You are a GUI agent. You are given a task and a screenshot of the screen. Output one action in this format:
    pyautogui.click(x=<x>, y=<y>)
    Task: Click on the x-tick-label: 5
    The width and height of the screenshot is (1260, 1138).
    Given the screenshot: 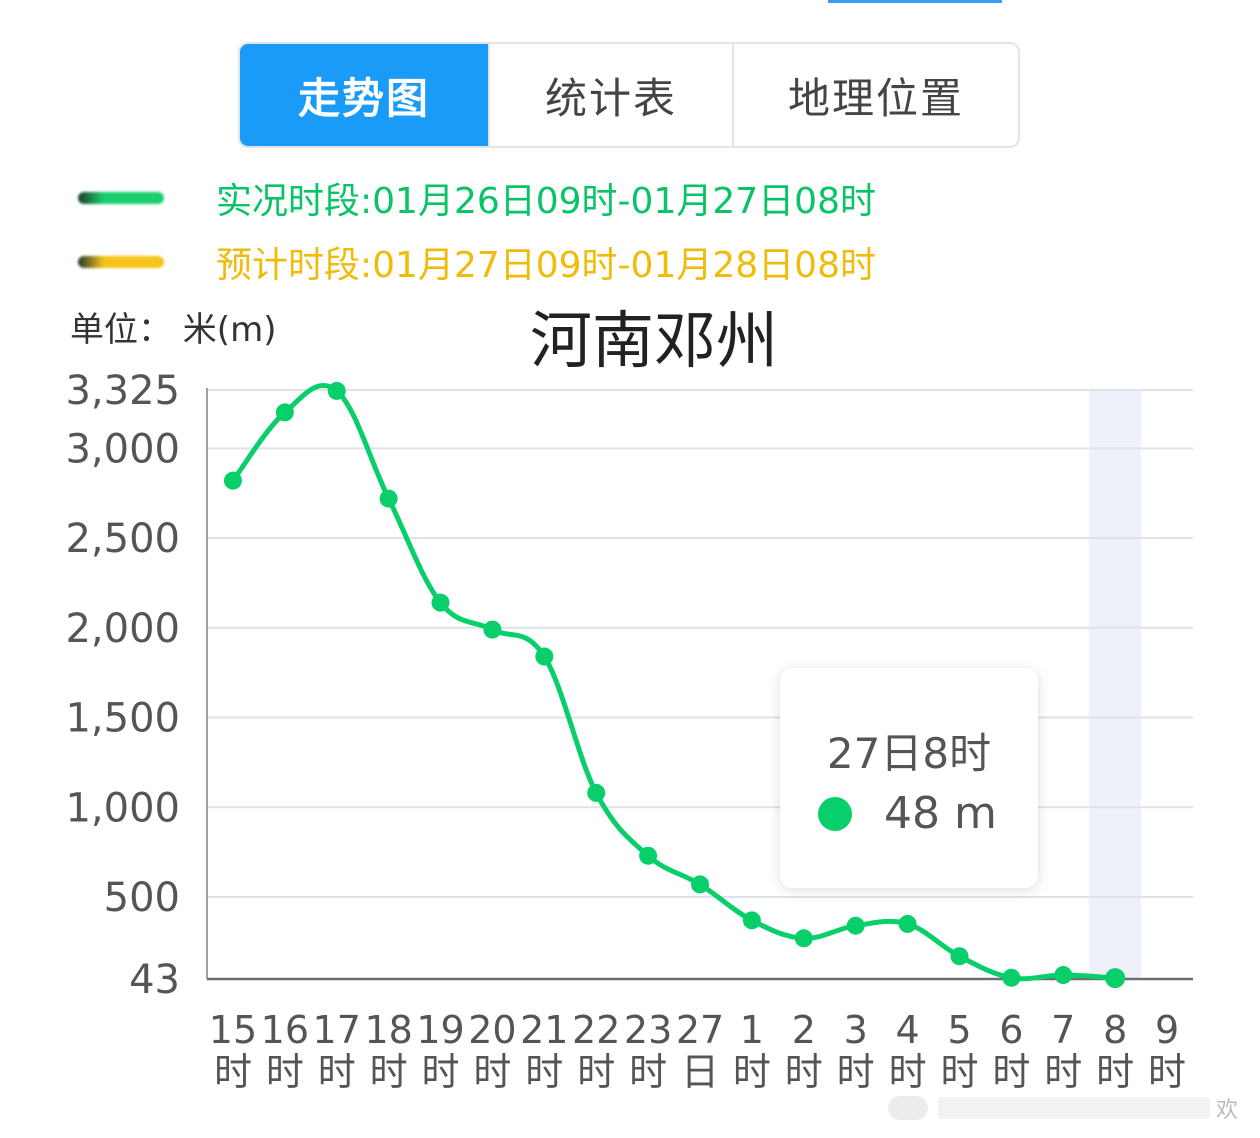 What is the action you would take?
    pyautogui.click(x=959, y=1030)
    